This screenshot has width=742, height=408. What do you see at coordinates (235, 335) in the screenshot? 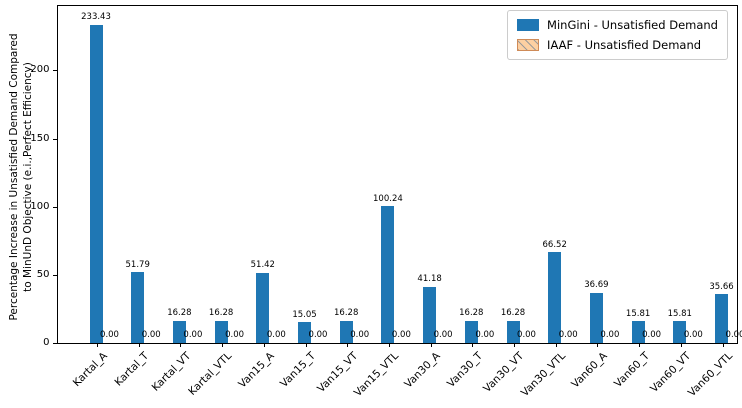
I see `bar-value-iaaf-Kartal_VTL: 0.00` at bounding box center [235, 335].